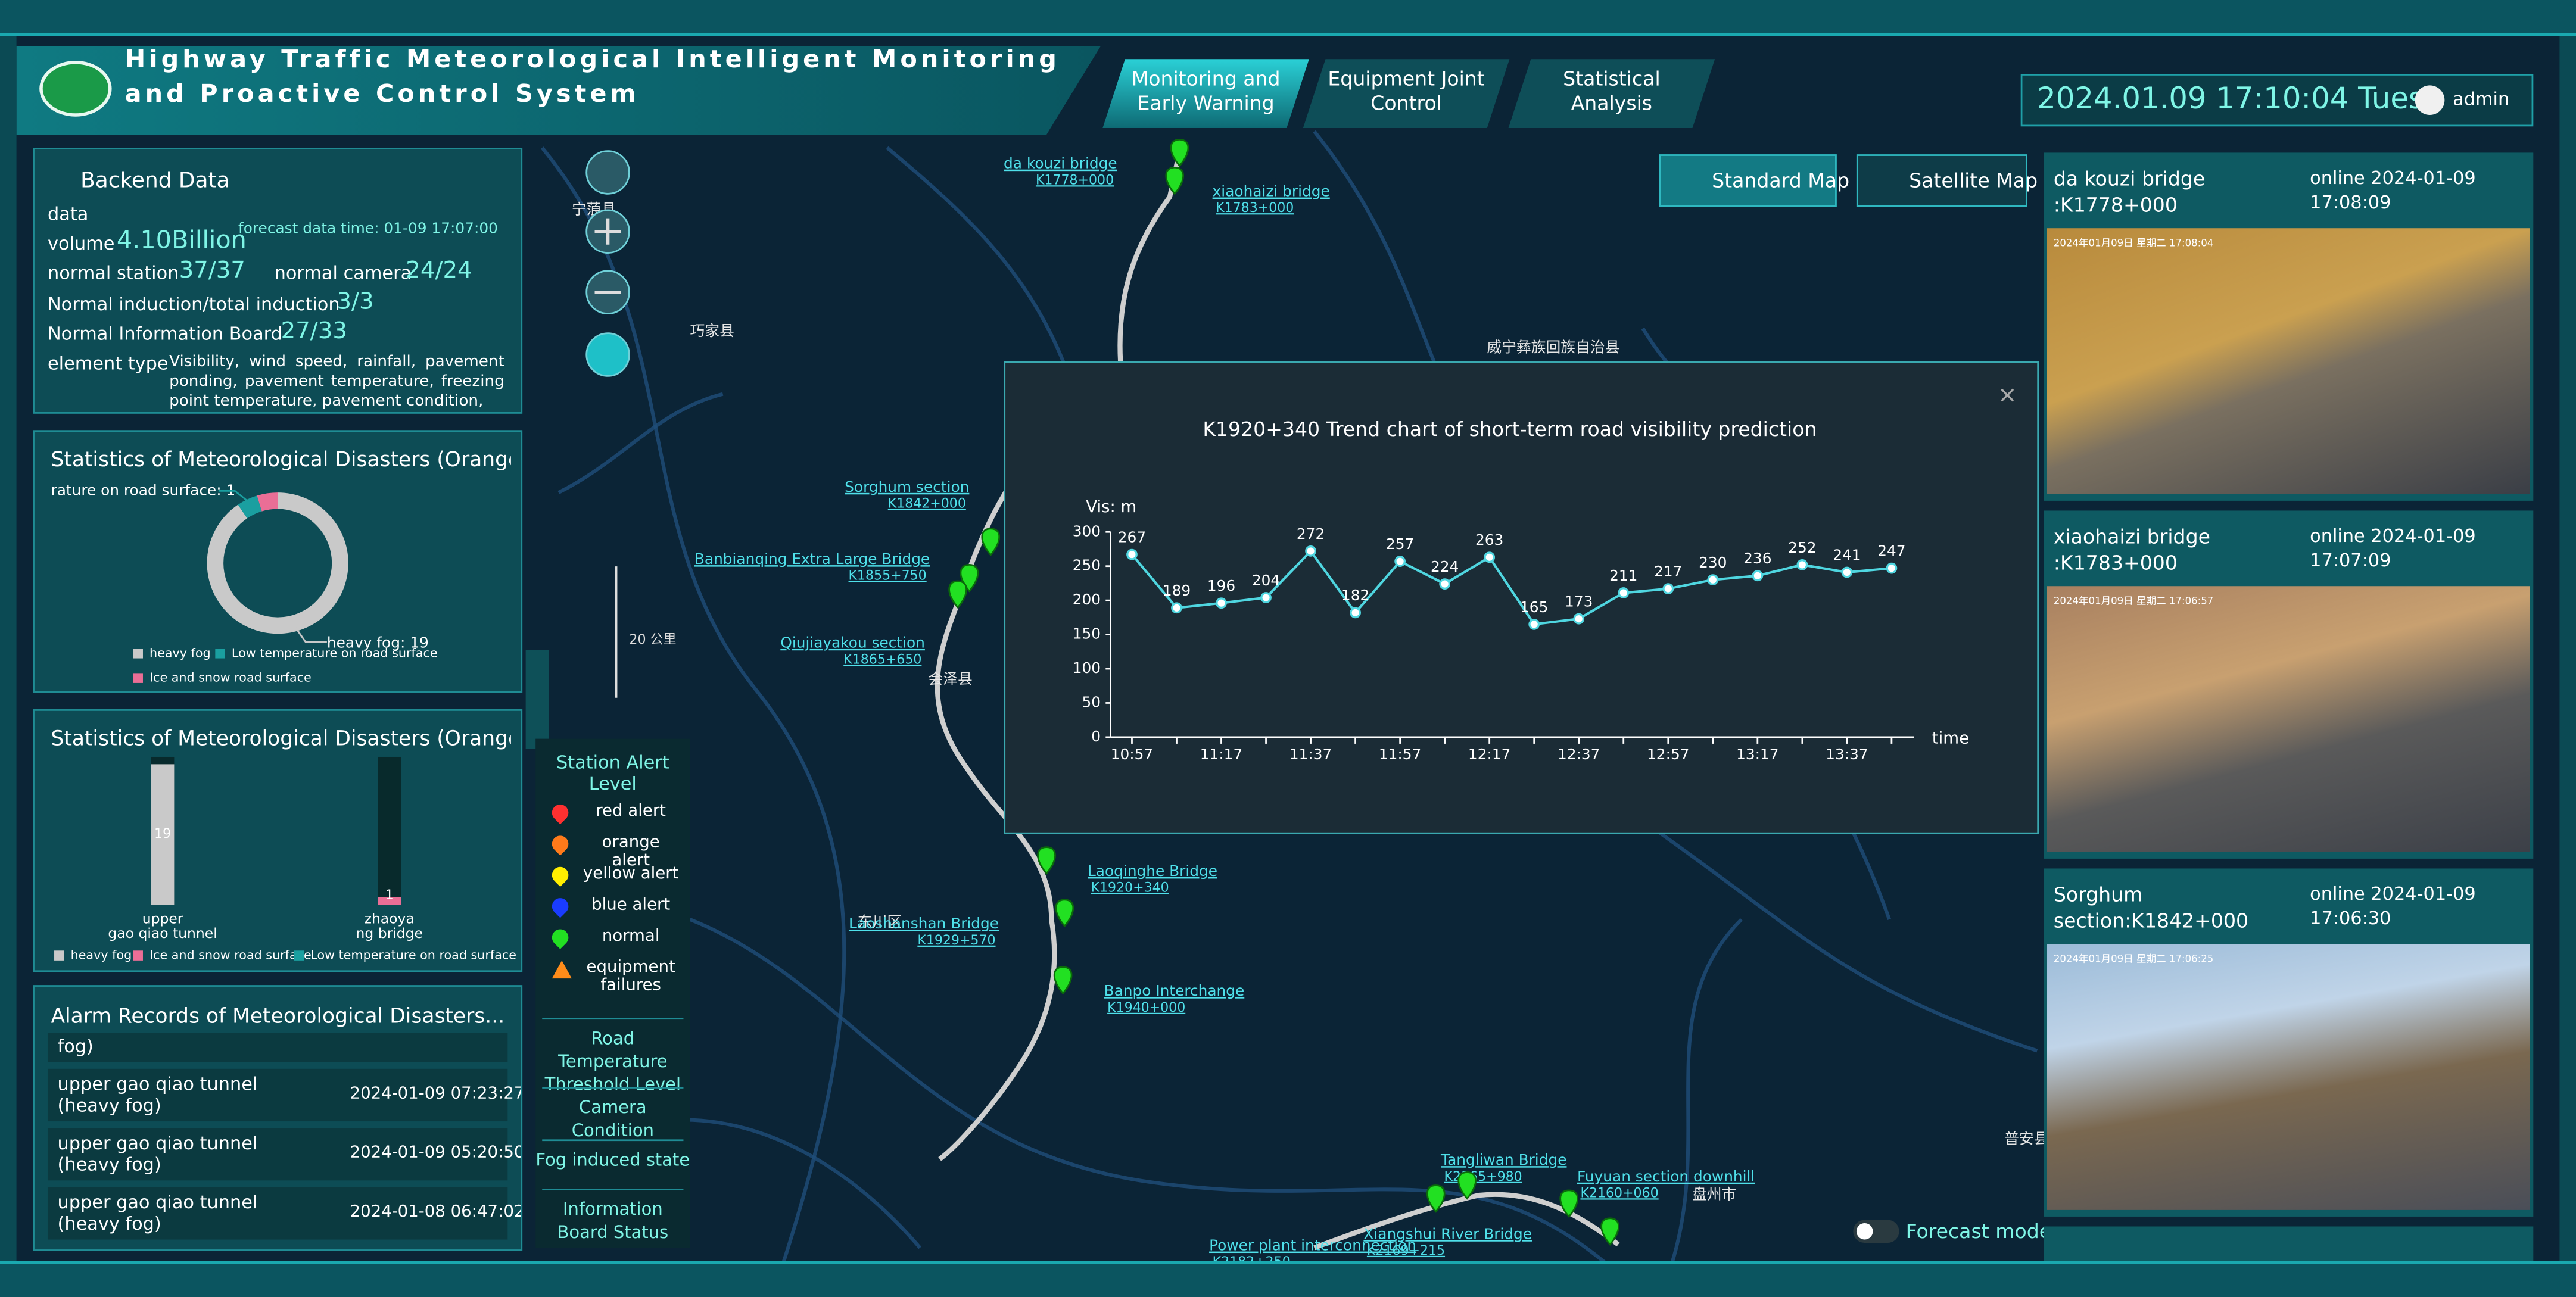 This screenshot has width=2576, height=1297. Describe the element at coordinates (1177, 590) in the screenshot. I see `data-label: 189` at that location.